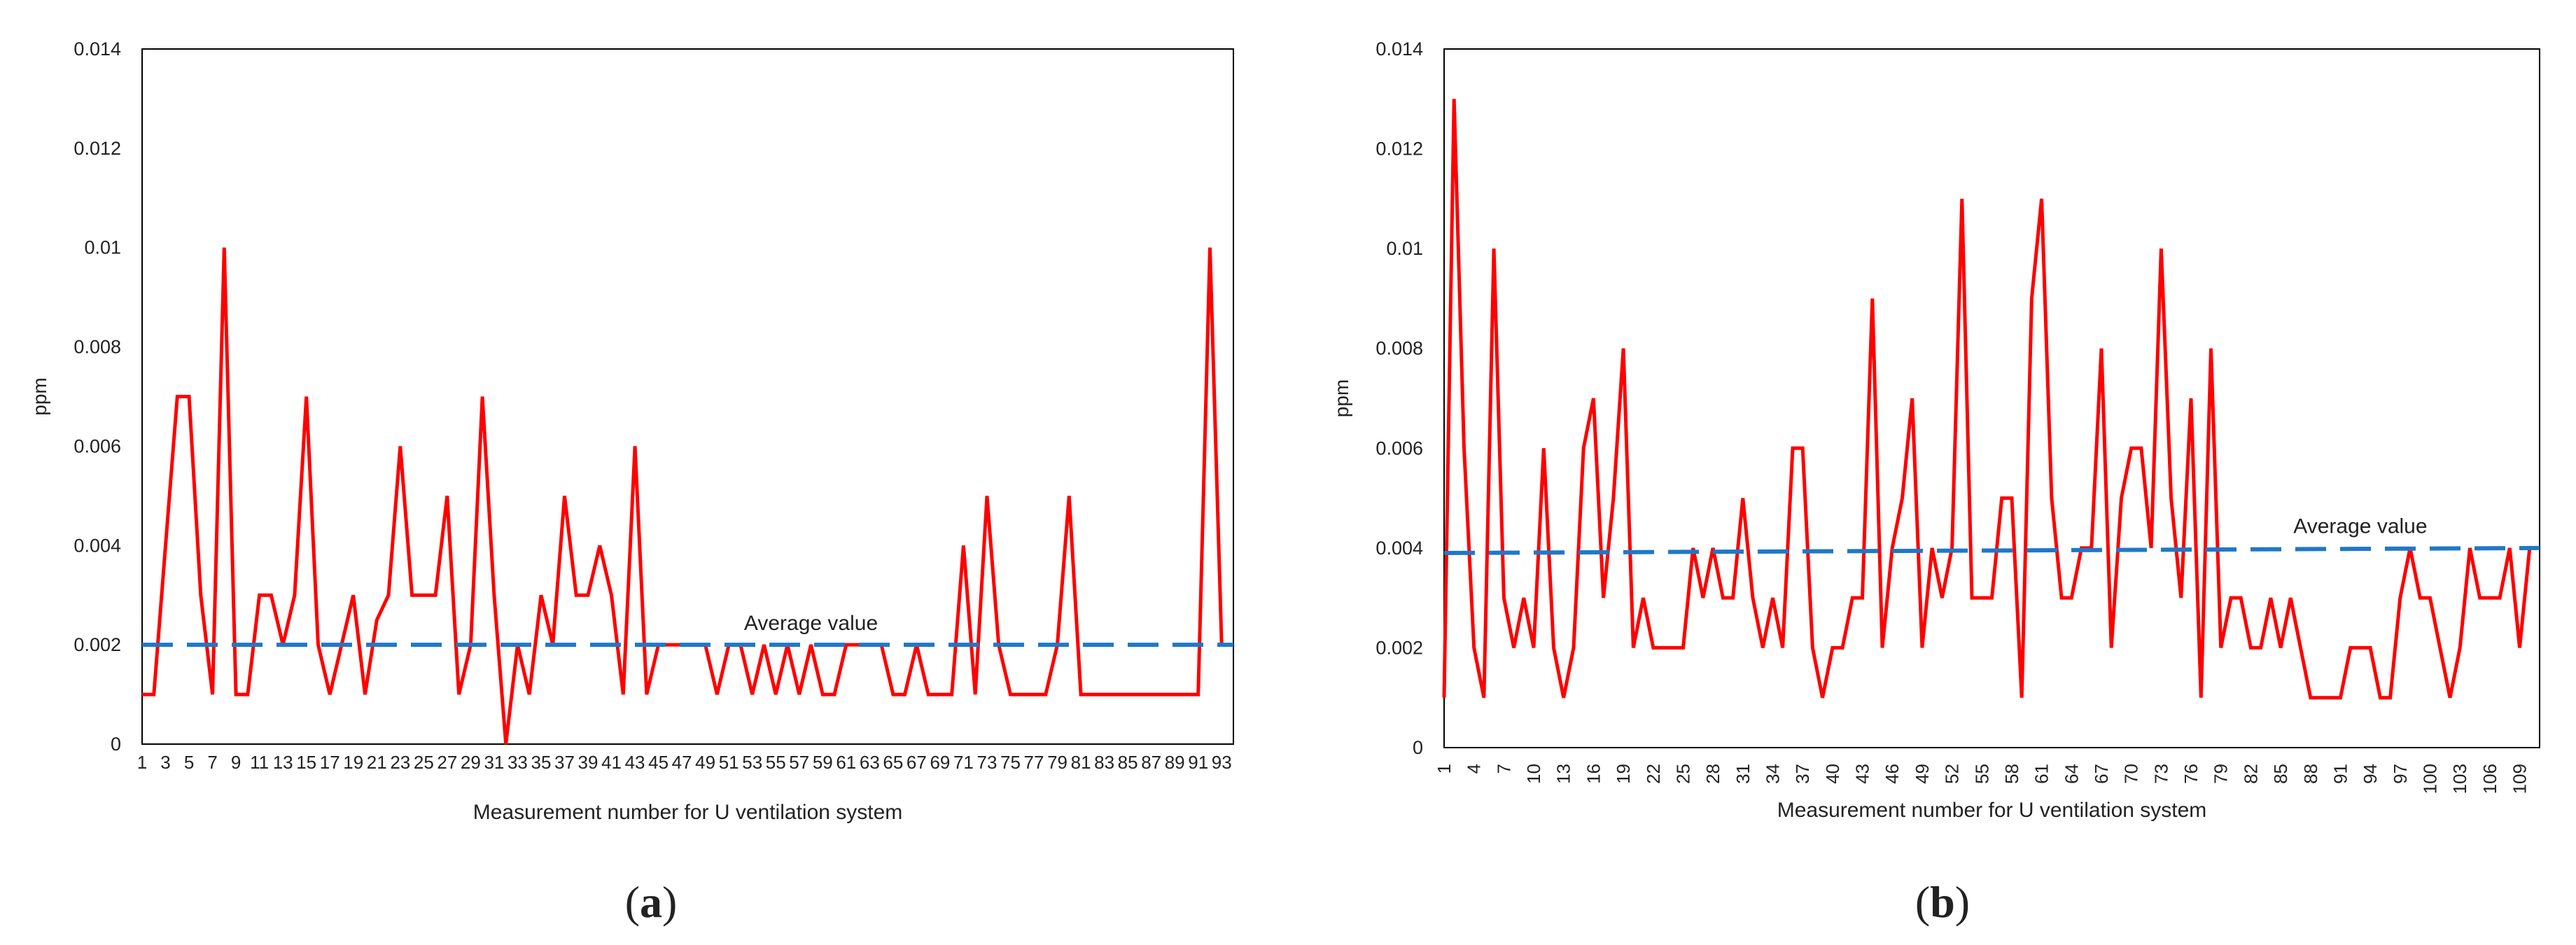  What do you see at coordinates (1593, 774) in the screenshot?
I see `x-tick-label: 16` at bounding box center [1593, 774].